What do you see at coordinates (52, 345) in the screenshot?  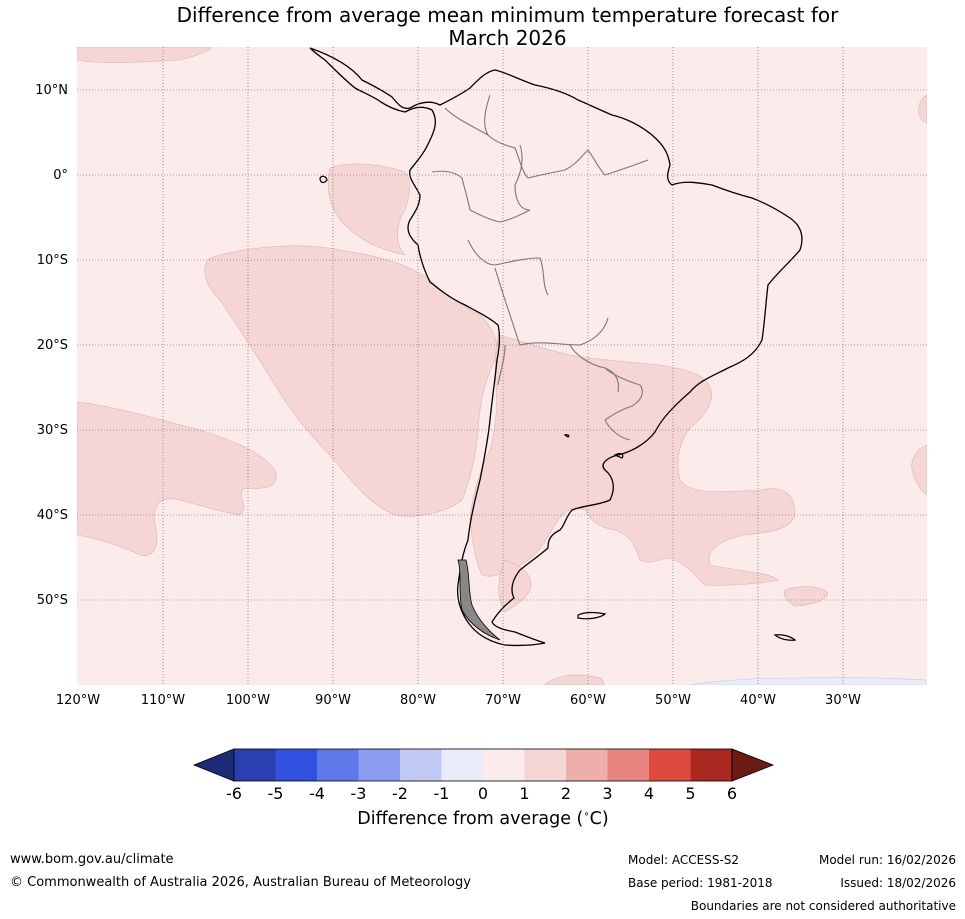 I see `lat-label: 20°S` at bounding box center [52, 345].